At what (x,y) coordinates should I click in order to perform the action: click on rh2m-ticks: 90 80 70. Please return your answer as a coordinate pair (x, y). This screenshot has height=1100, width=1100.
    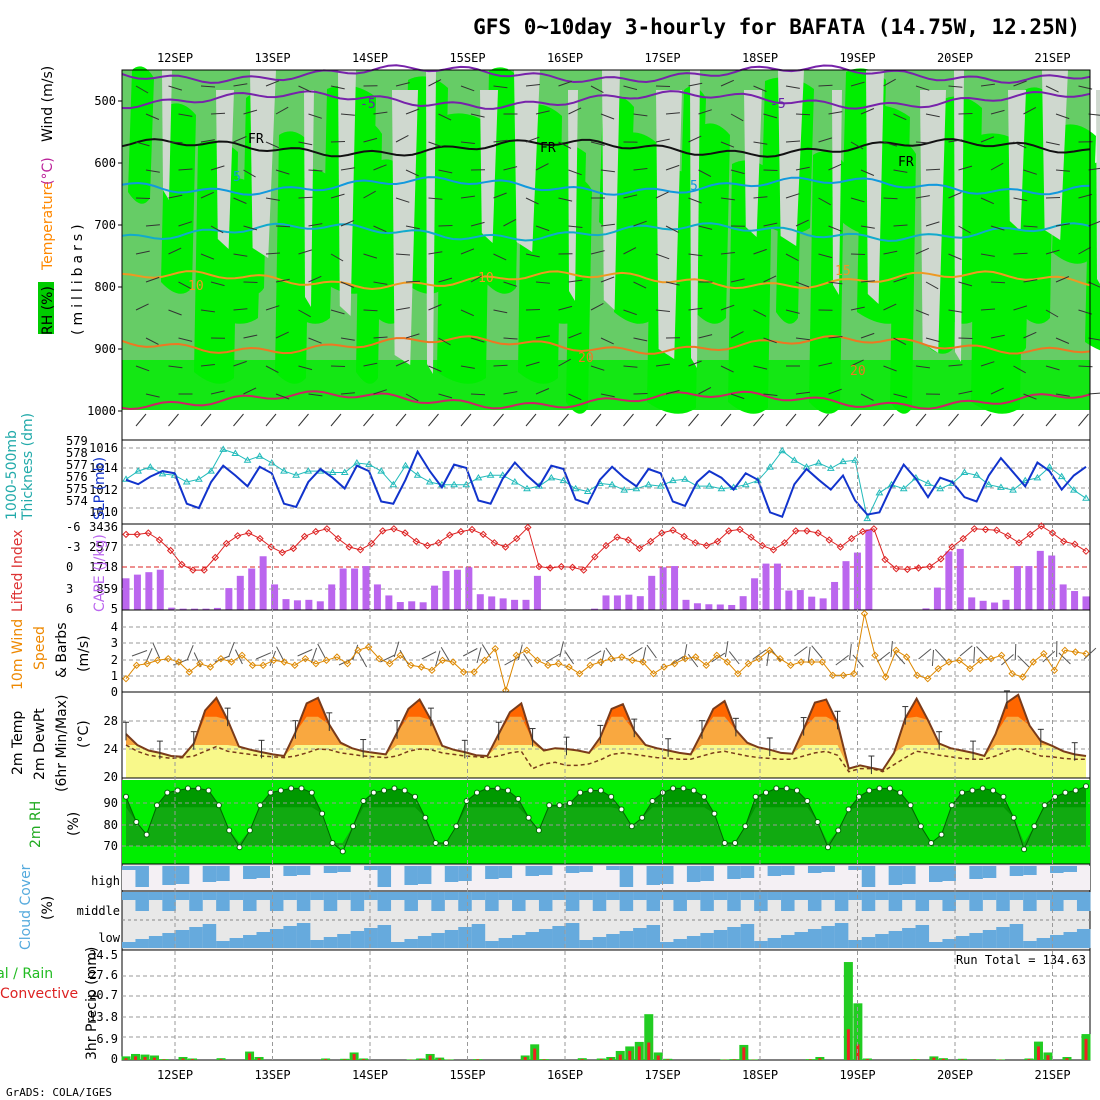
    Looking at the image, I should click on (111, 824).